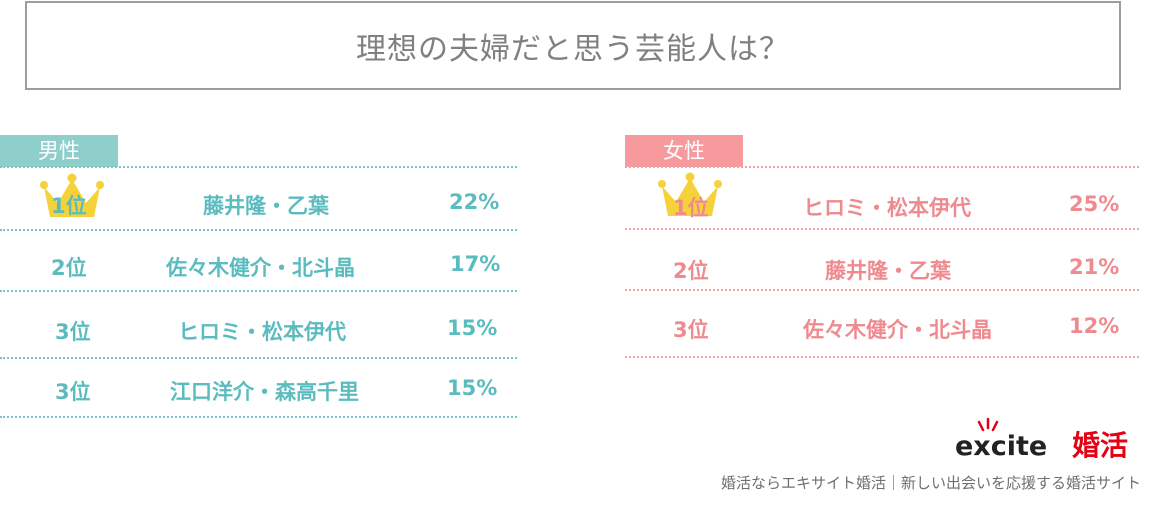 This screenshot has height=505, width=1163. I want to click on male-percent-2: 17%, so click(475, 264).